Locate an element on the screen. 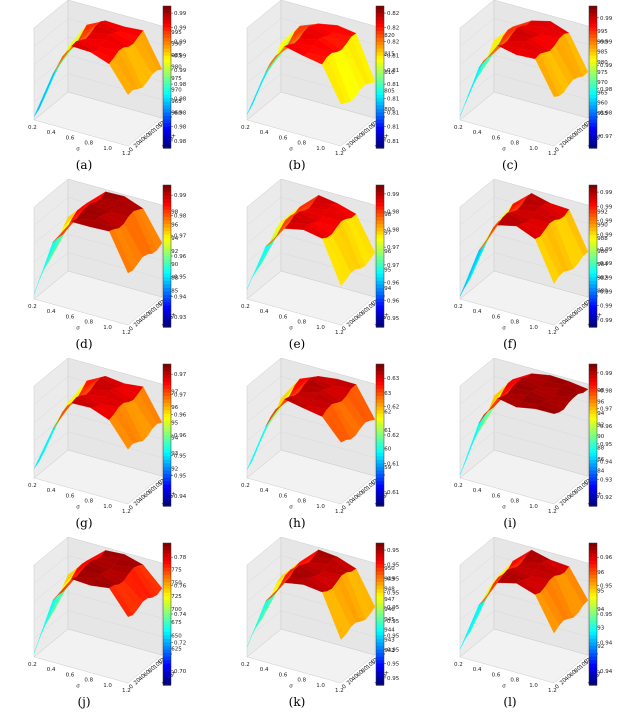 Image resolution: width=640 pixels, height=717 pixels. surface-facet is located at coordinates (121, 432).